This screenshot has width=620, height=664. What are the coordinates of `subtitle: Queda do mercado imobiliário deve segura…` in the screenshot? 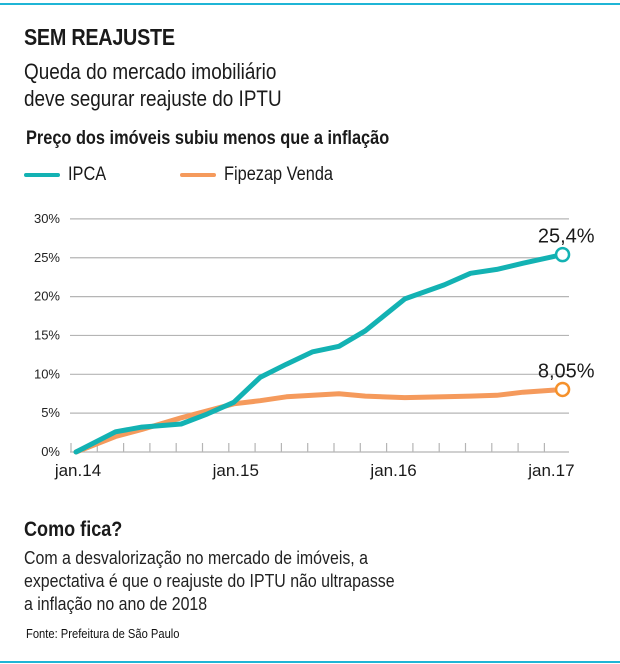 It's located at (153, 85).